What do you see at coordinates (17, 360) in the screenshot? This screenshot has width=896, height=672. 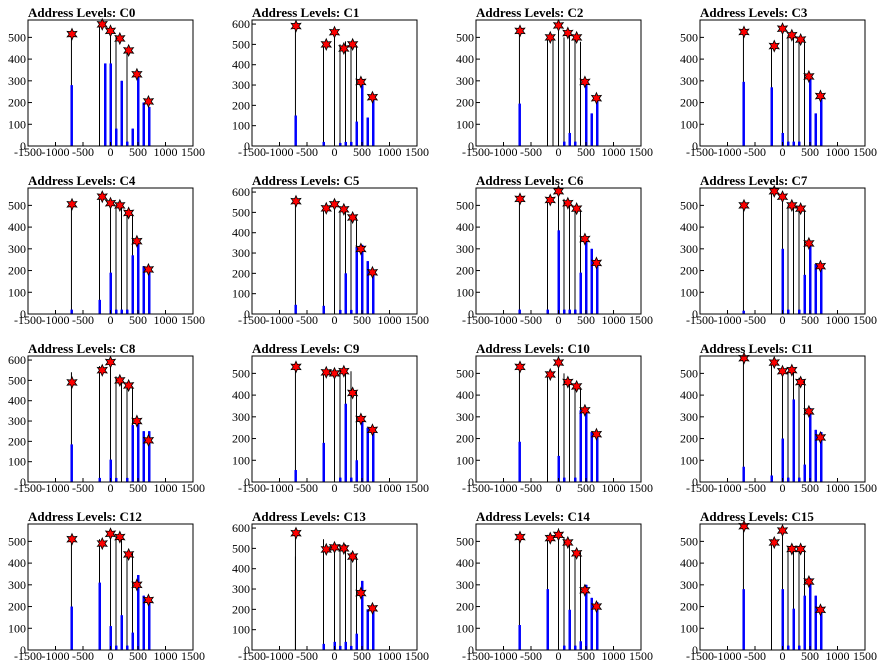 I see `y-tick-label: 600` at bounding box center [17, 360].